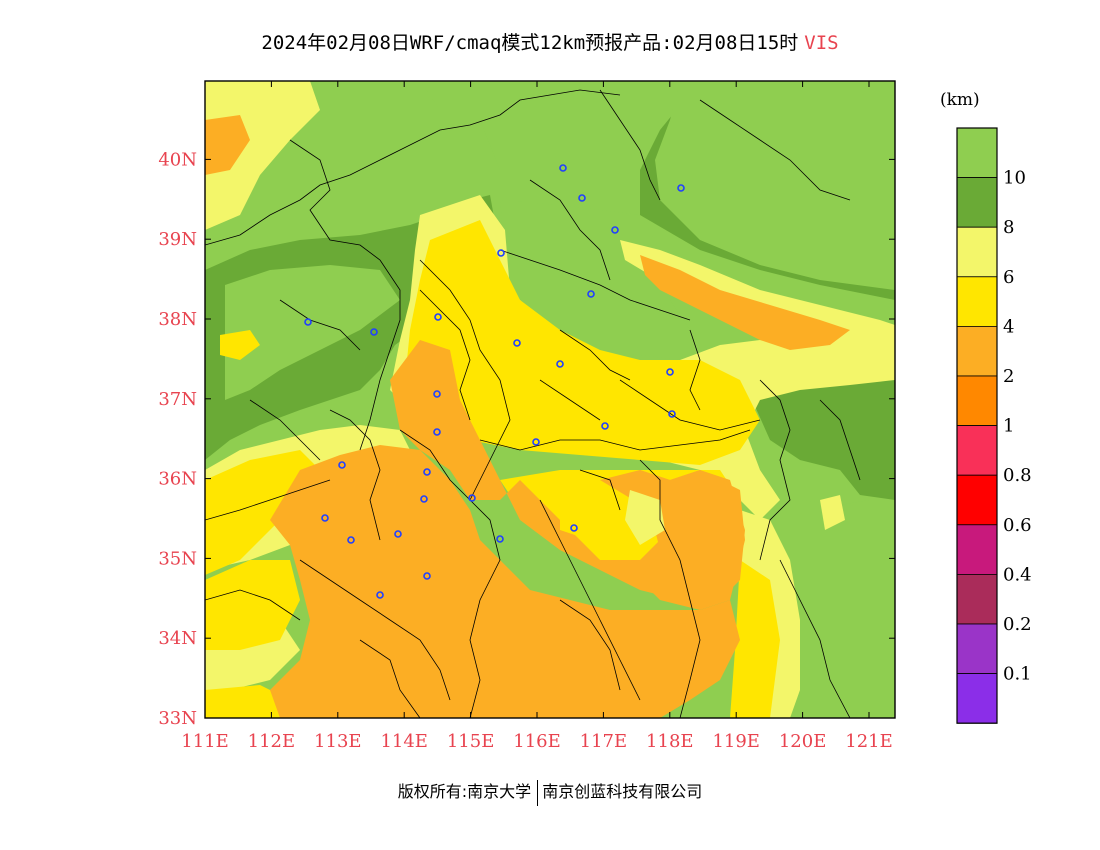  Describe the element at coordinates (1017, 475) in the screenshot. I see `legend-label: 0.8` at that location.